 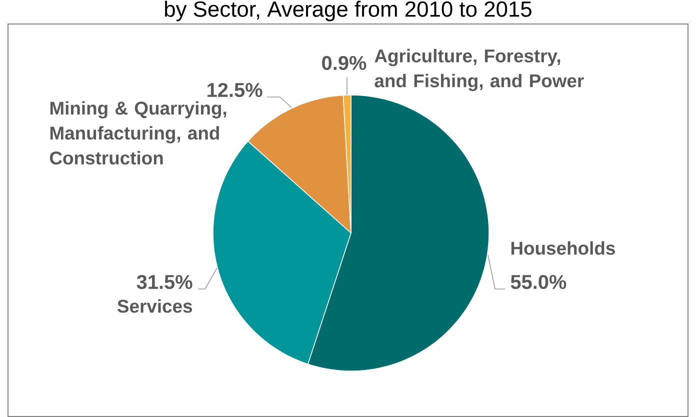 I want to click on slice-label: Services, so click(x=155, y=306).